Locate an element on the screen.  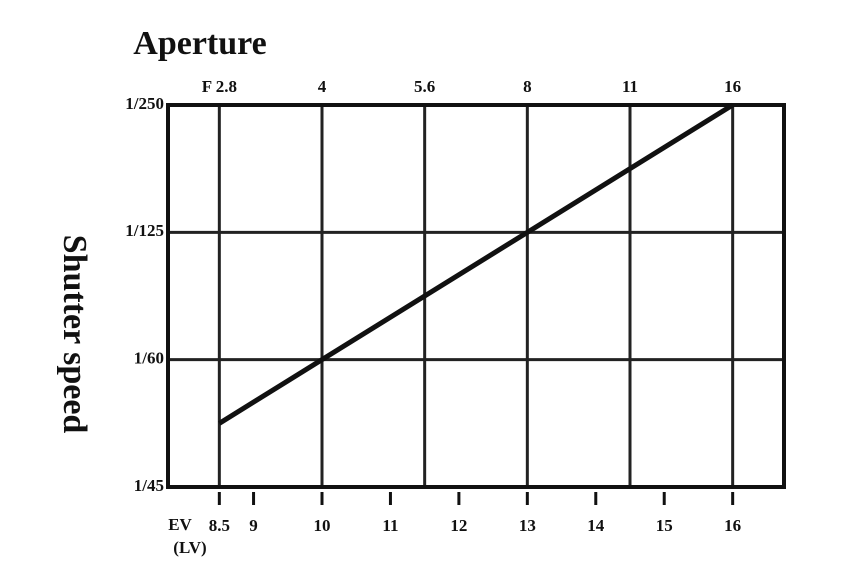
x-tick-label: 13 is located at coordinates (527, 525).